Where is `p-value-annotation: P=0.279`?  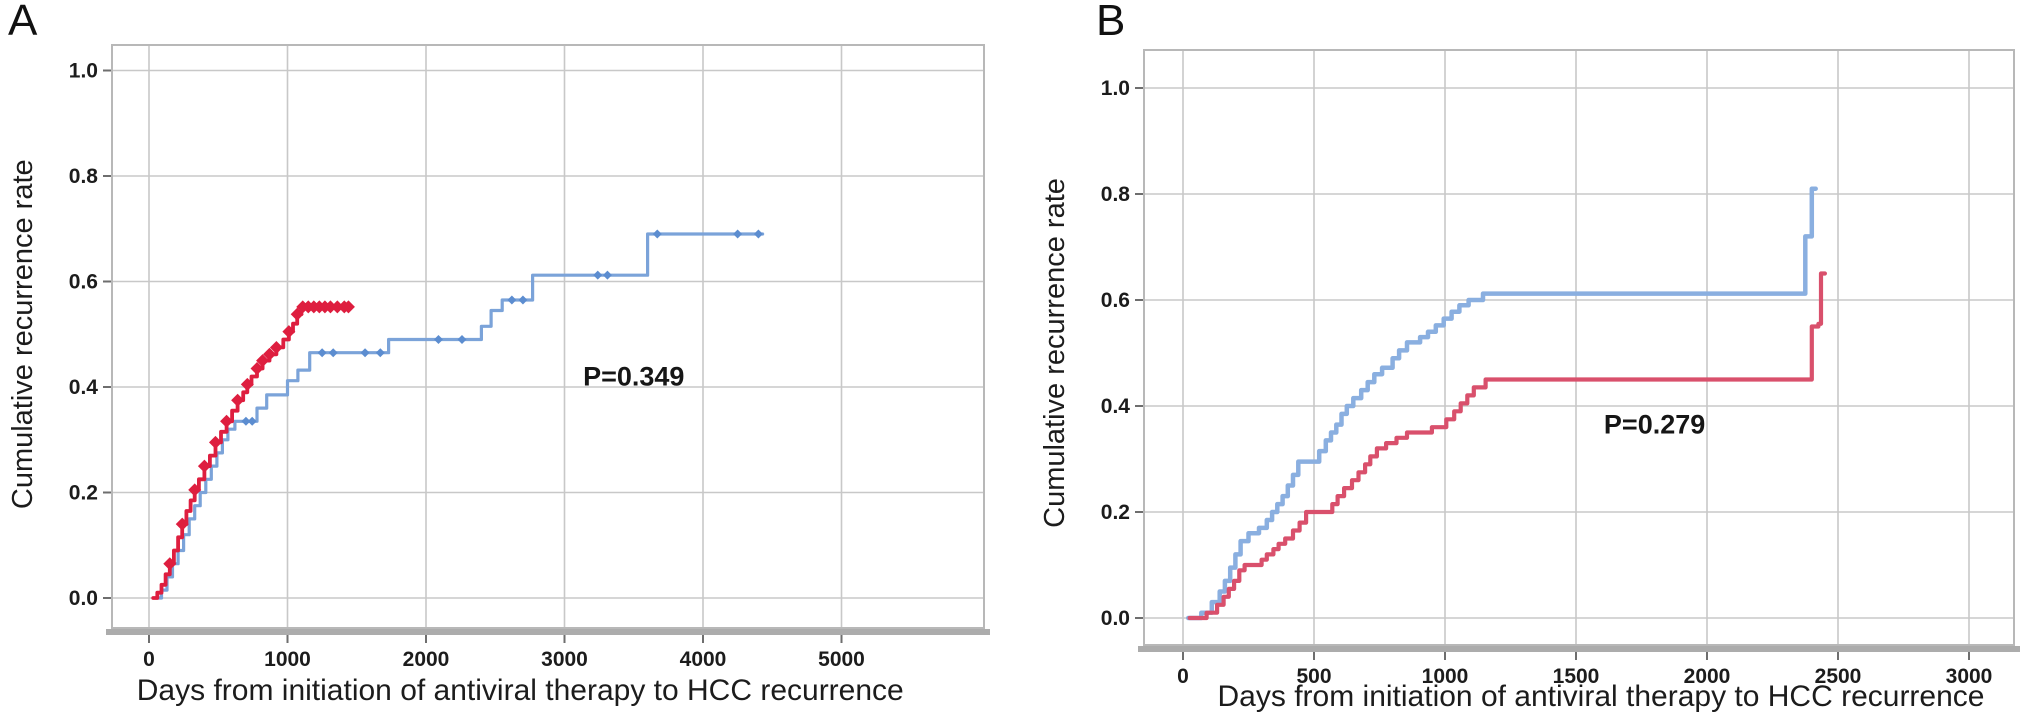
p-value-annotation: P=0.279 is located at coordinates (1654, 425).